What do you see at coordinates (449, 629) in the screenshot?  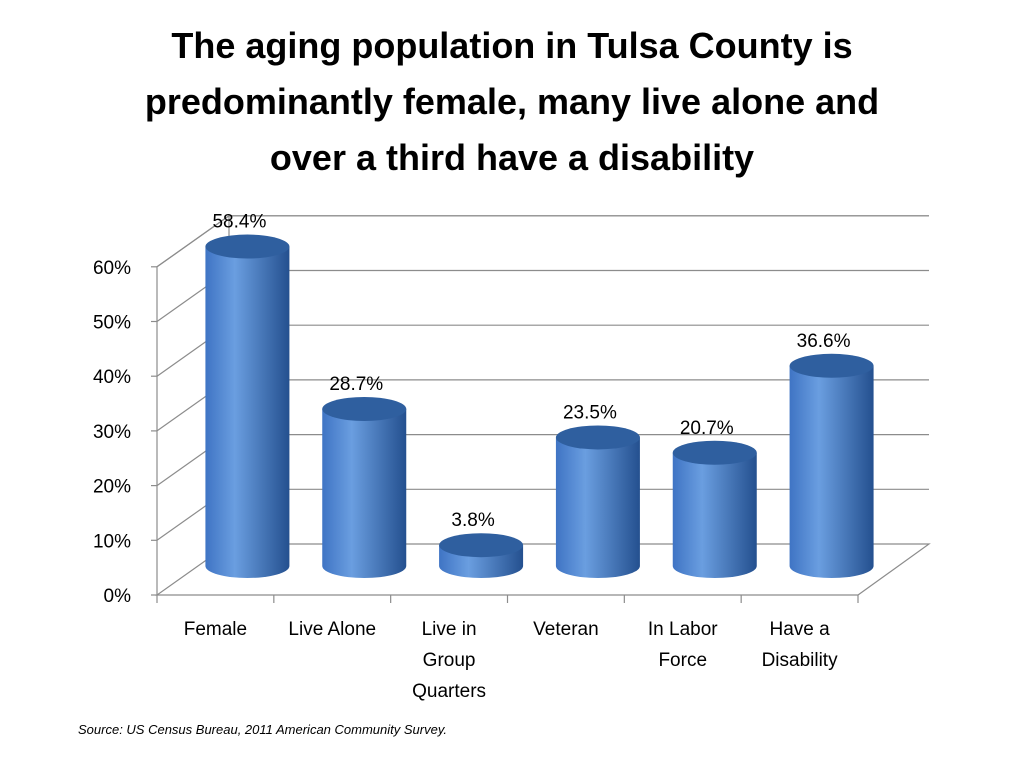 I see `category-label: Live in` at bounding box center [449, 629].